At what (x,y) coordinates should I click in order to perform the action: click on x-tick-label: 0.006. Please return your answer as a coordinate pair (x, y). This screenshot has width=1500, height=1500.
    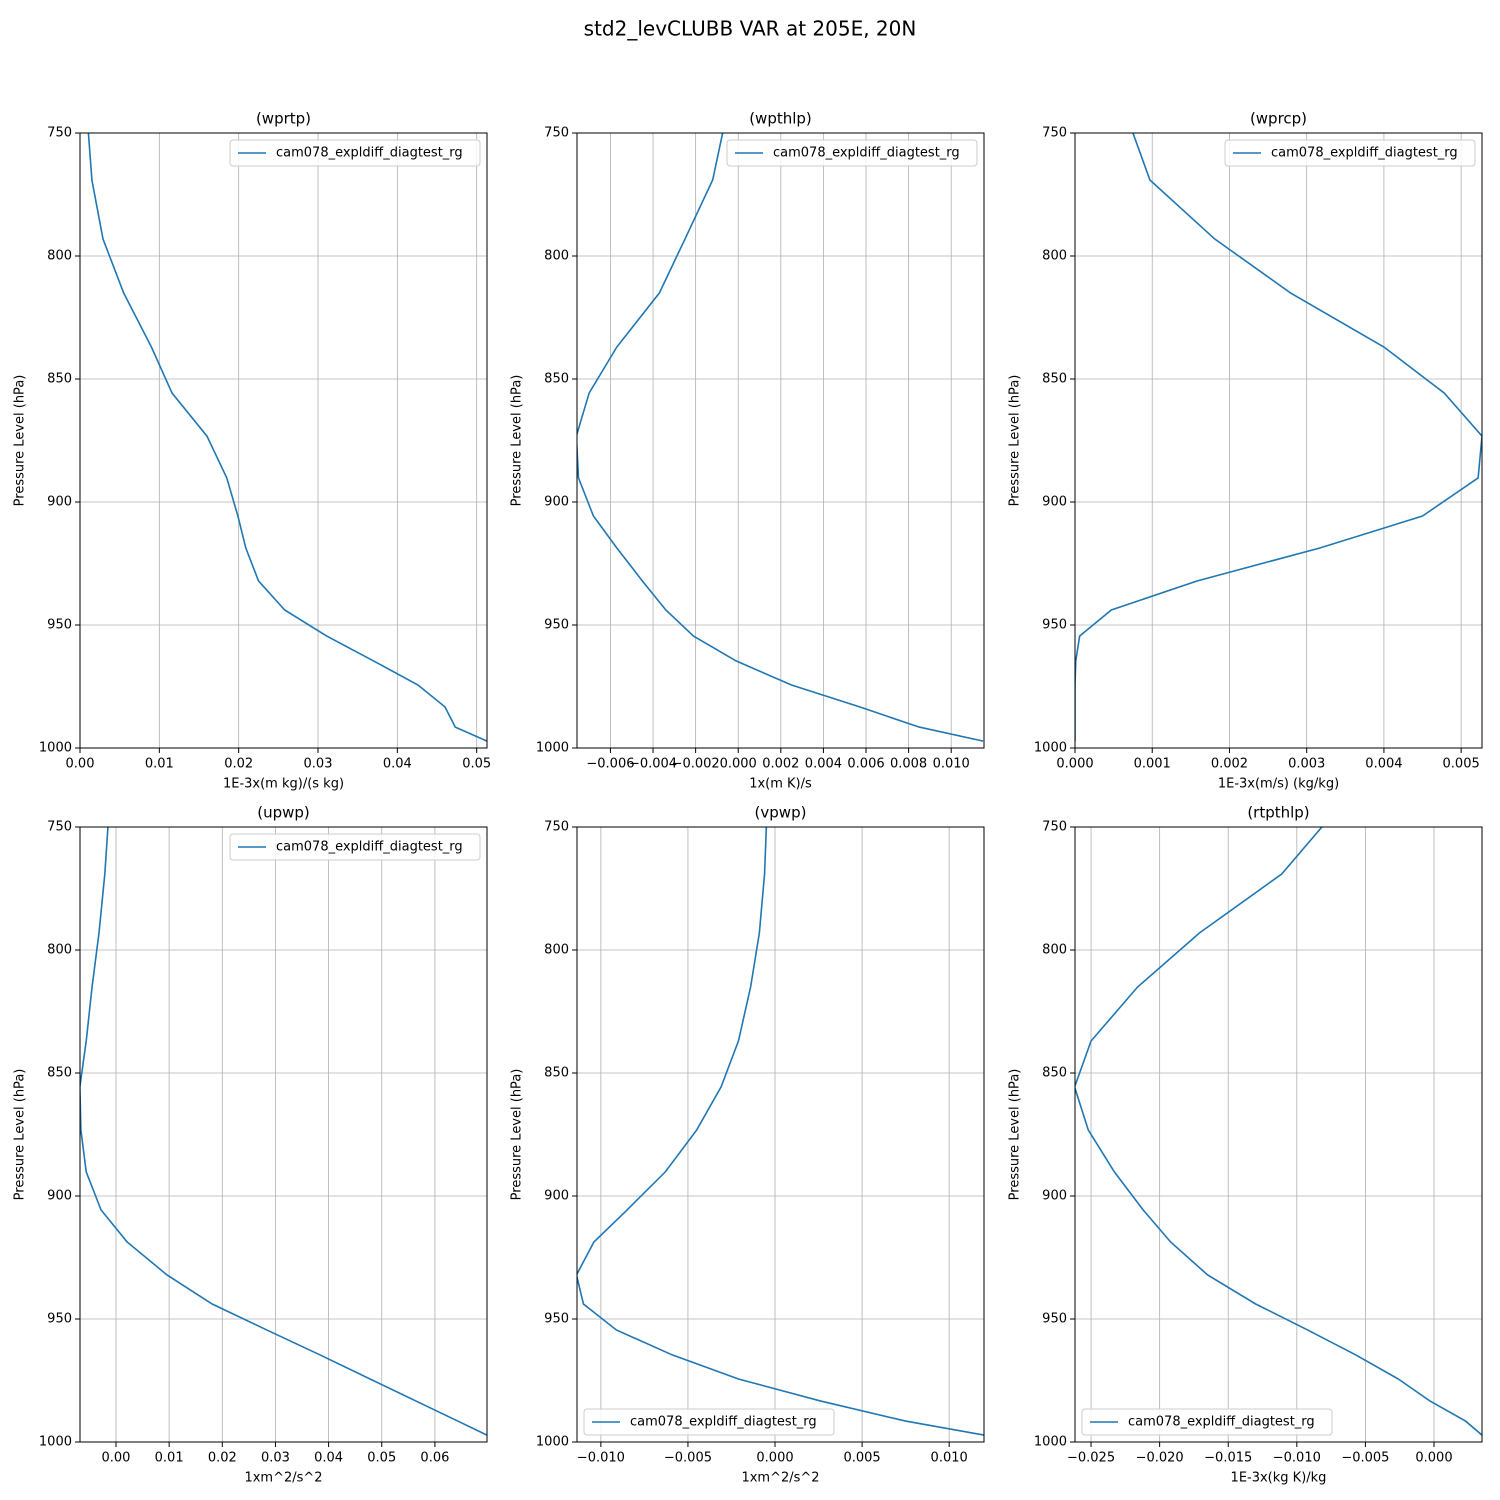
    Looking at the image, I should click on (865, 764).